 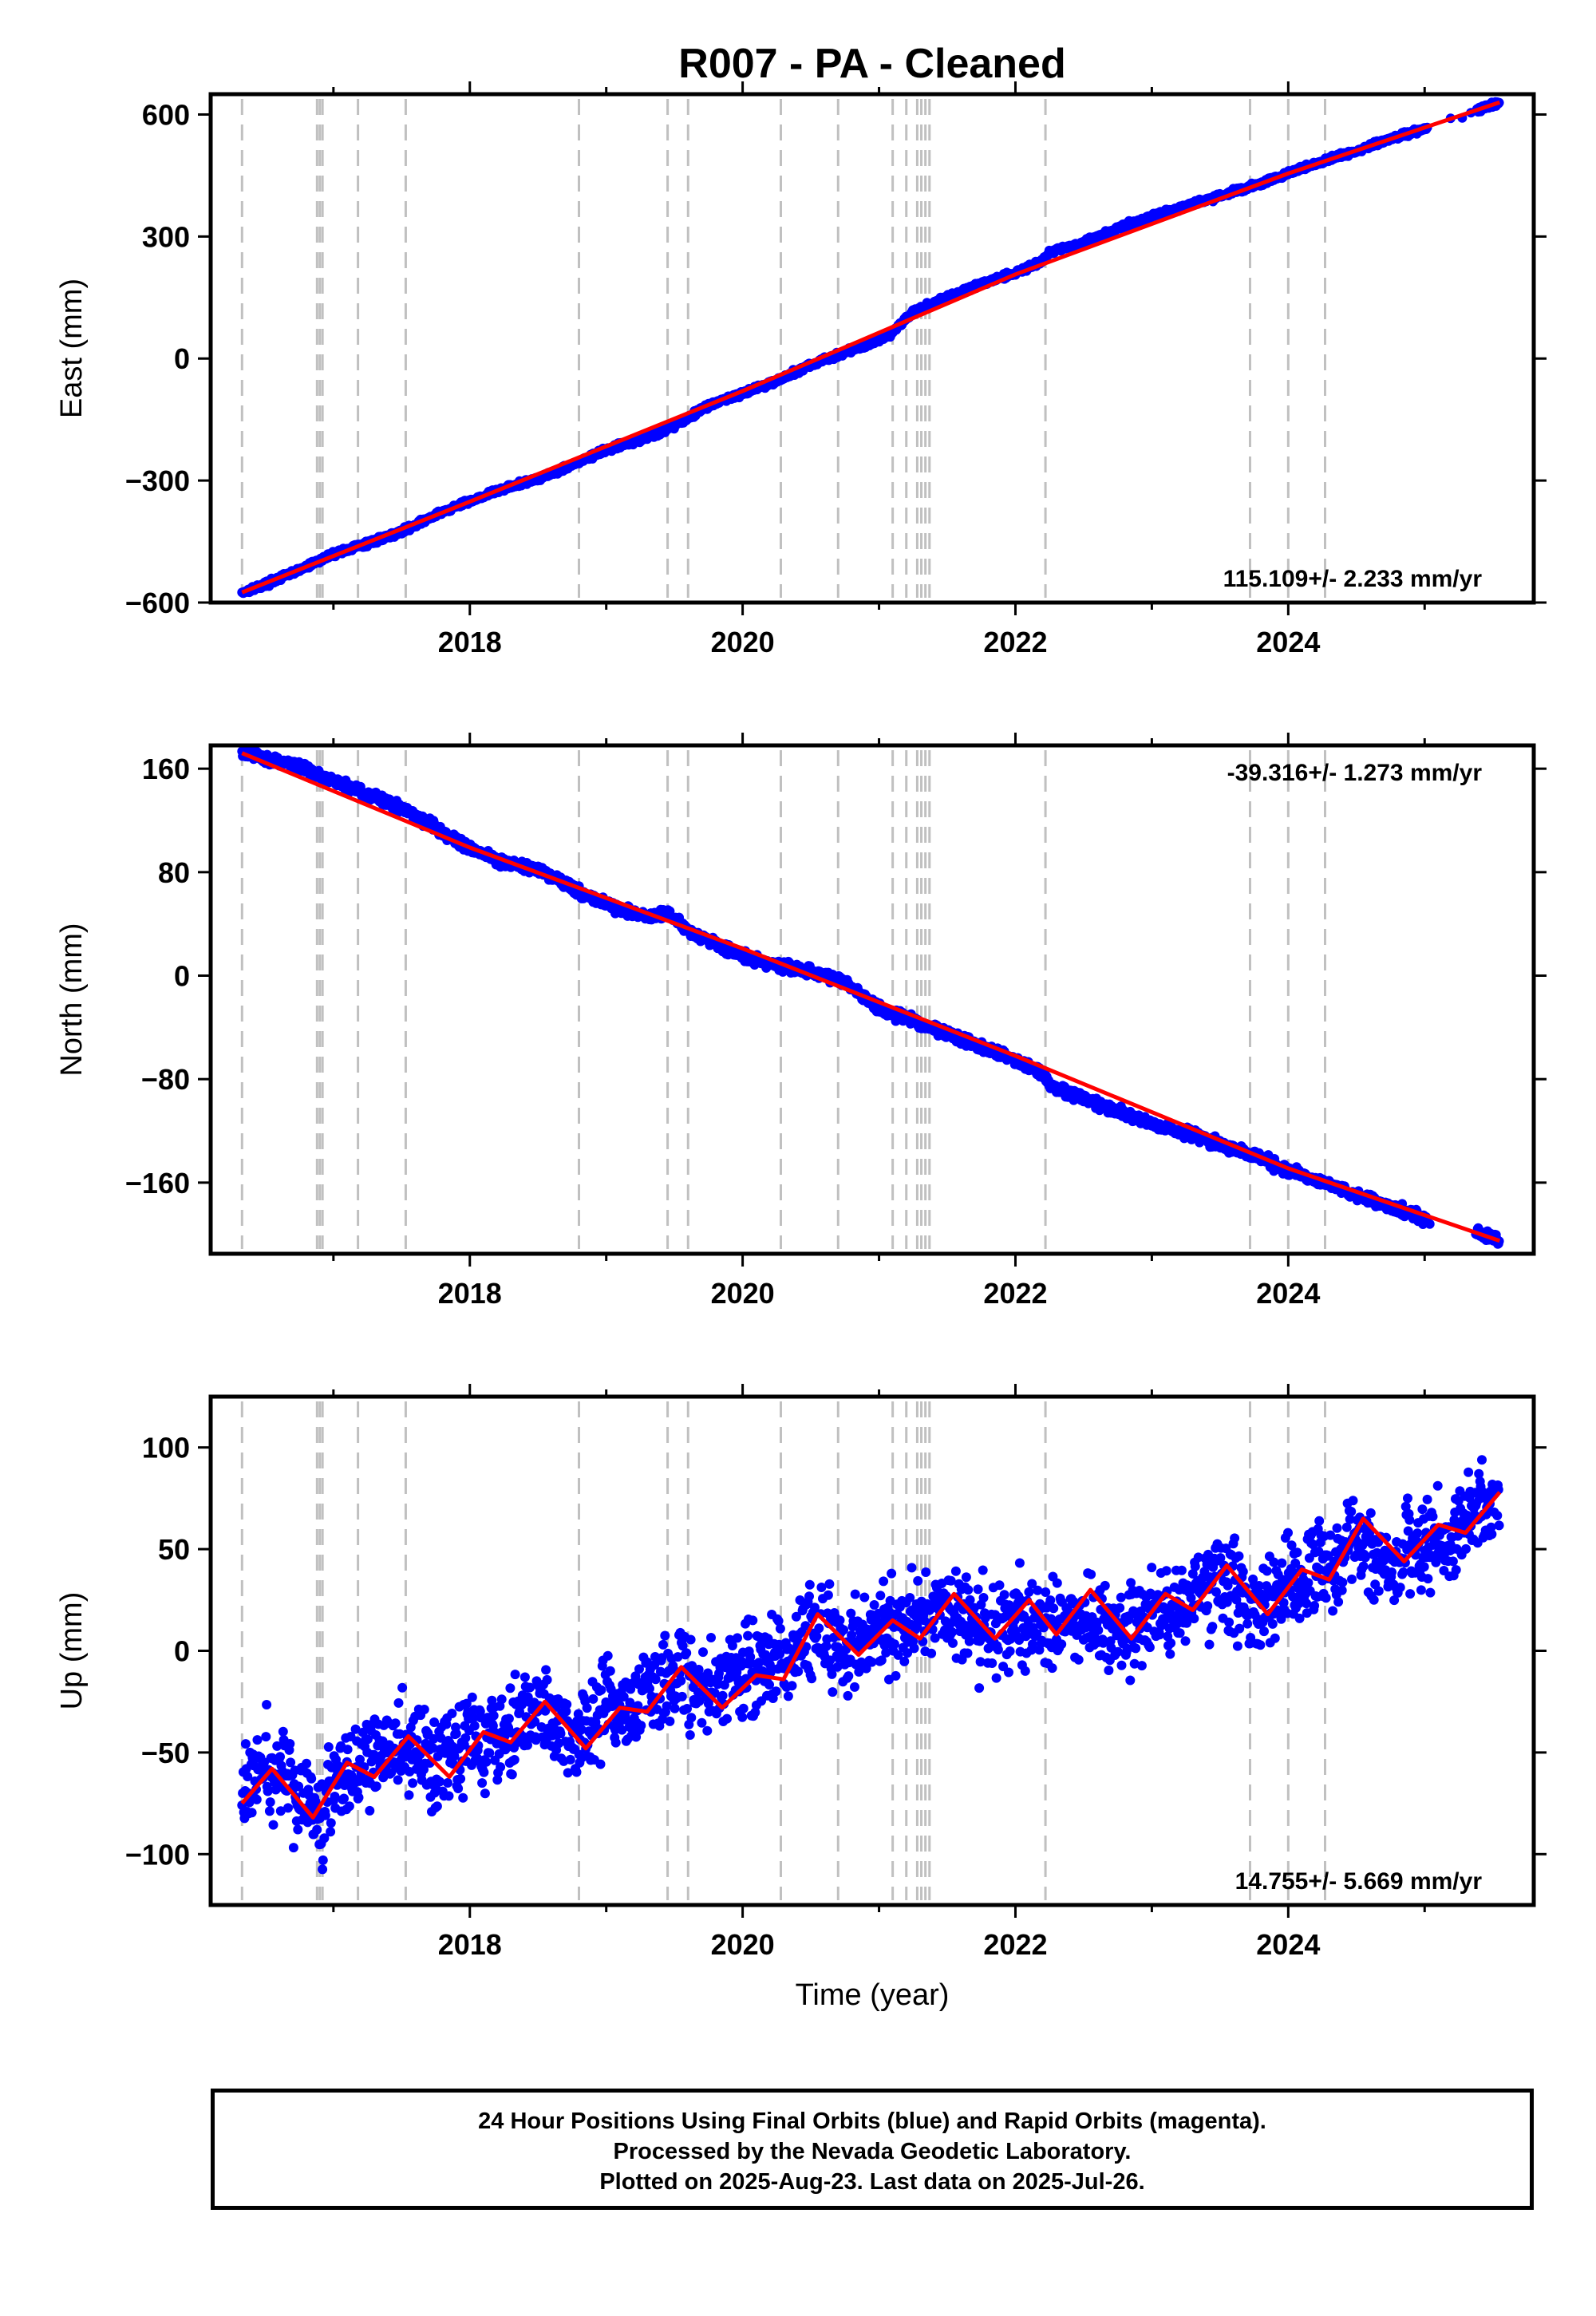 I want to click on y-tick-label: −600, so click(x=157, y=603).